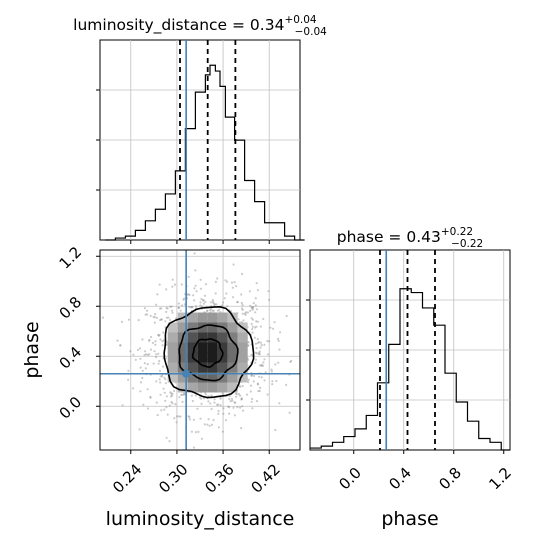 The width and height of the screenshot is (550, 550). What do you see at coordinates (208, 140) in the screenshot?
I see `quantile-lines` at bounding box center [208, 140].